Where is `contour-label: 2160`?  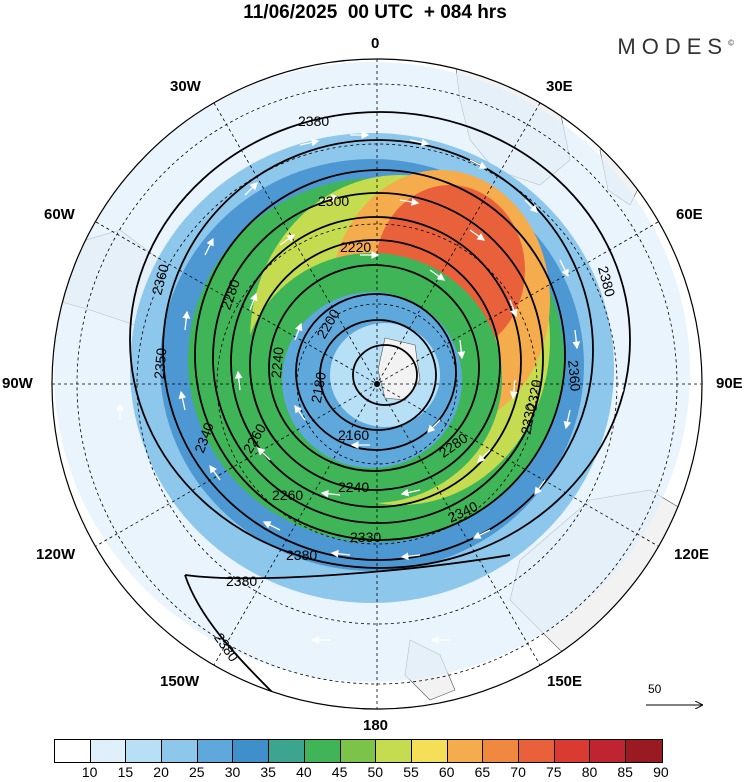 contour-label: 2160 is located at coordinates (353, 435).